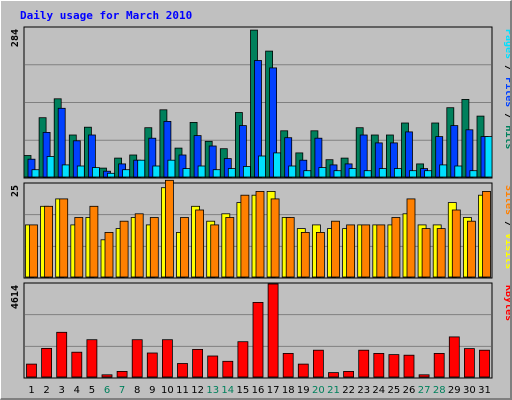 The width and height of the screenshot is (512, 400). Describe the element at coordinates (31, 390) in the screenshot. I see `x-tick-label: 1` at that location.